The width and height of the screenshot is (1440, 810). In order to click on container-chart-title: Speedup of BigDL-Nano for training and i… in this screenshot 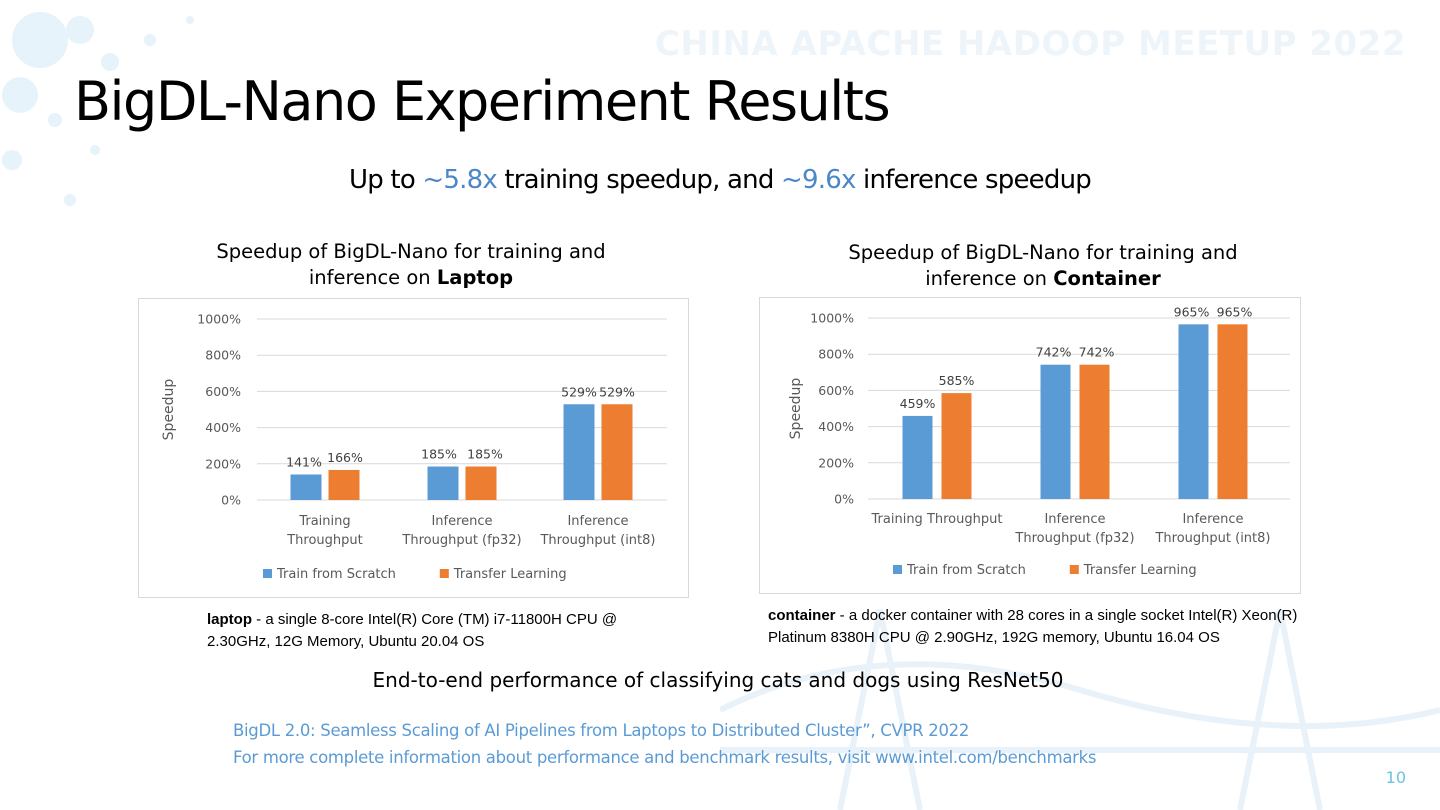, I will do `click(1043, 266)`.